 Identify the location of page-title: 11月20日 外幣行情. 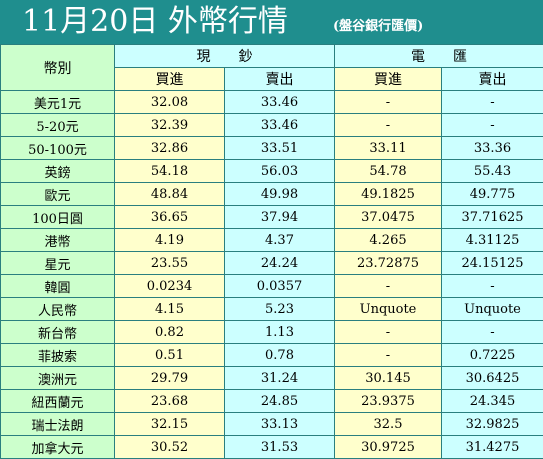
(155, 22).